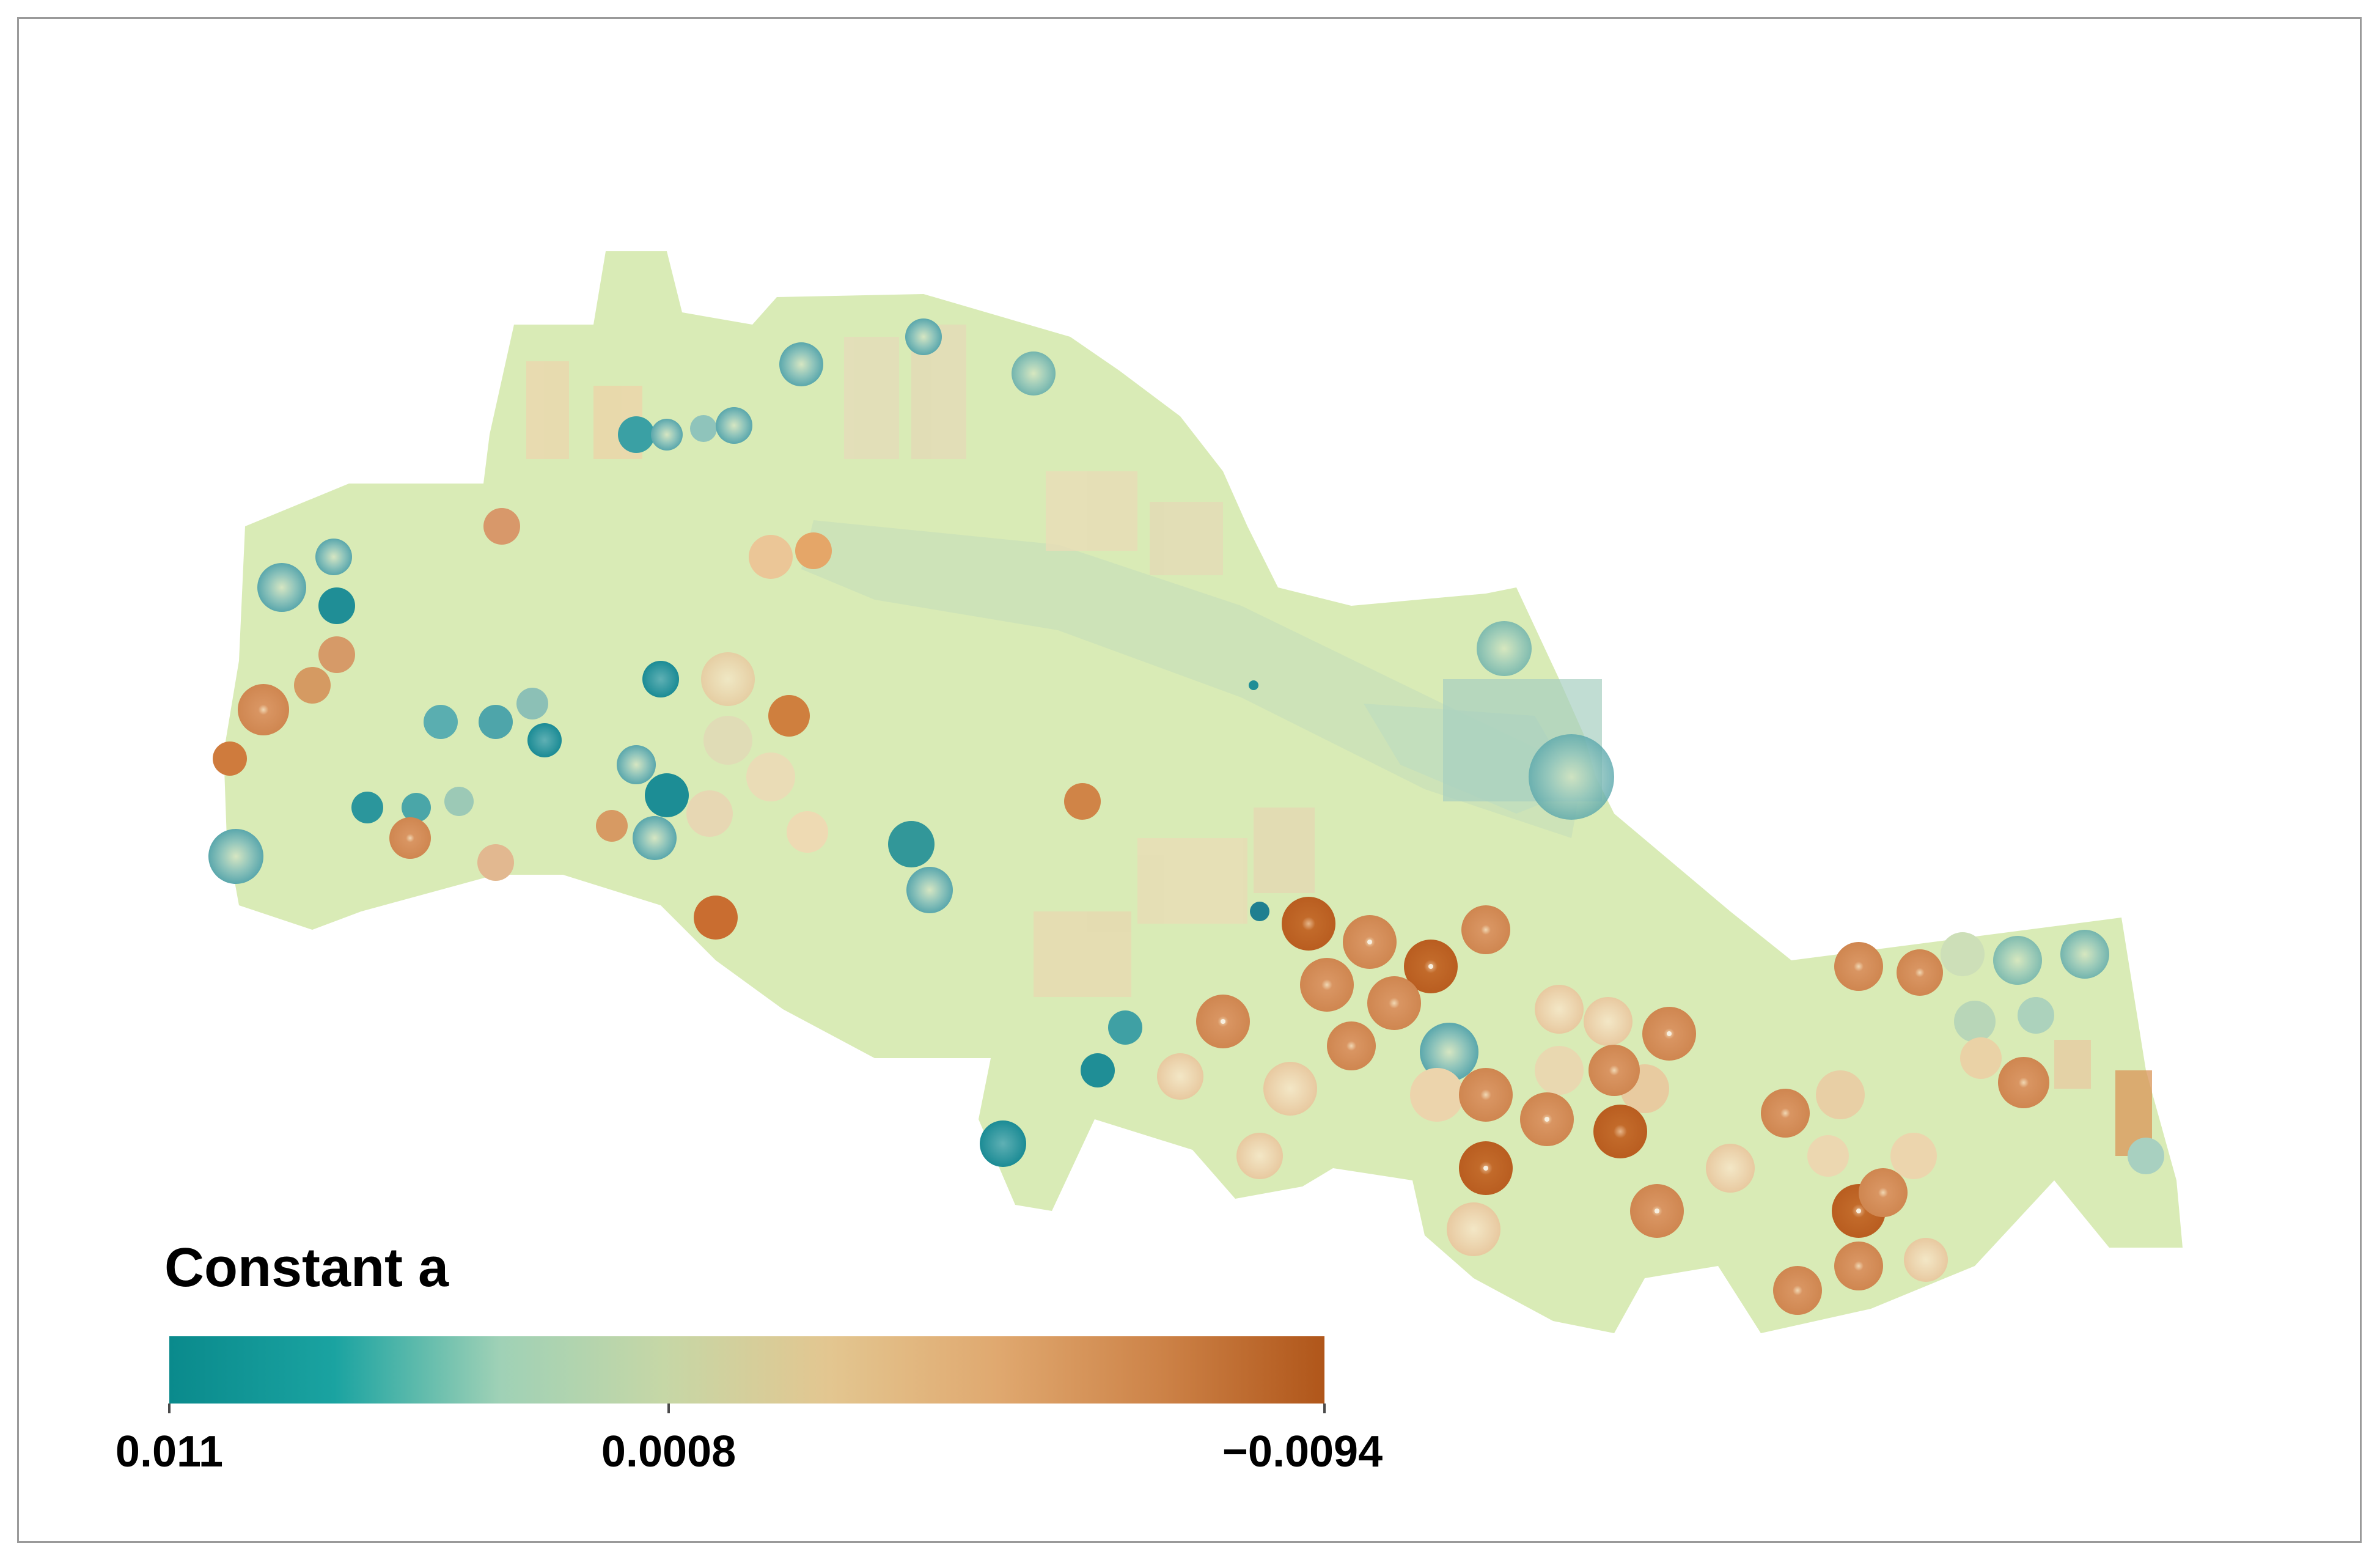 Image resolution: width=2380 pixels, height=1560 pixels. Describe the element at coordinates (668, 1451) in the screenshot. I see `legend-label-mid: 0.0008` at that location.